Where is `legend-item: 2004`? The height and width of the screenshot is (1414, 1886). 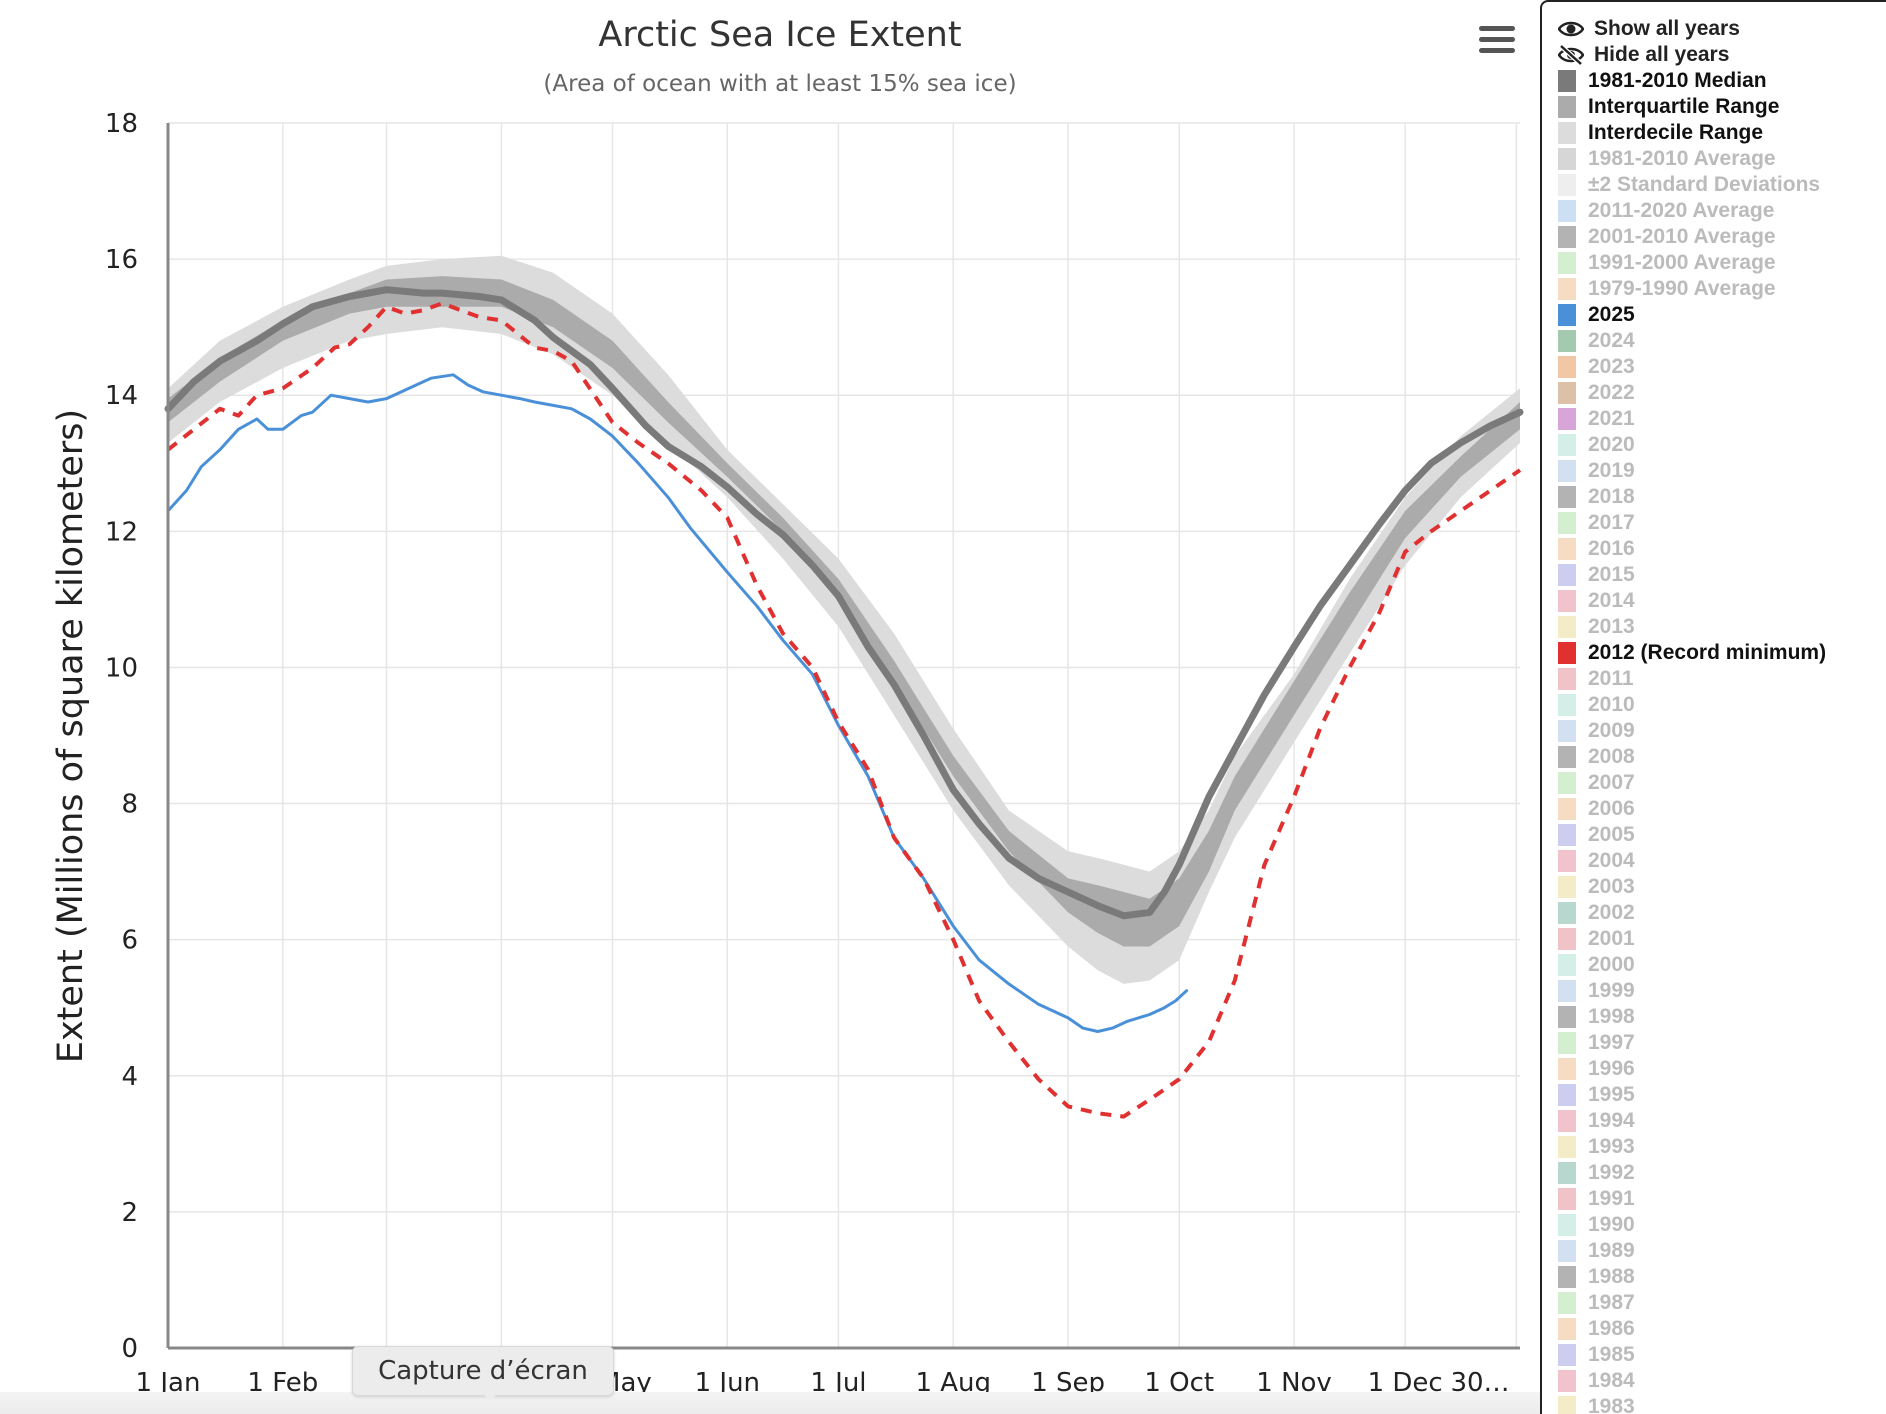 legend-item: 2004 is located at coordinates (1722, 861).